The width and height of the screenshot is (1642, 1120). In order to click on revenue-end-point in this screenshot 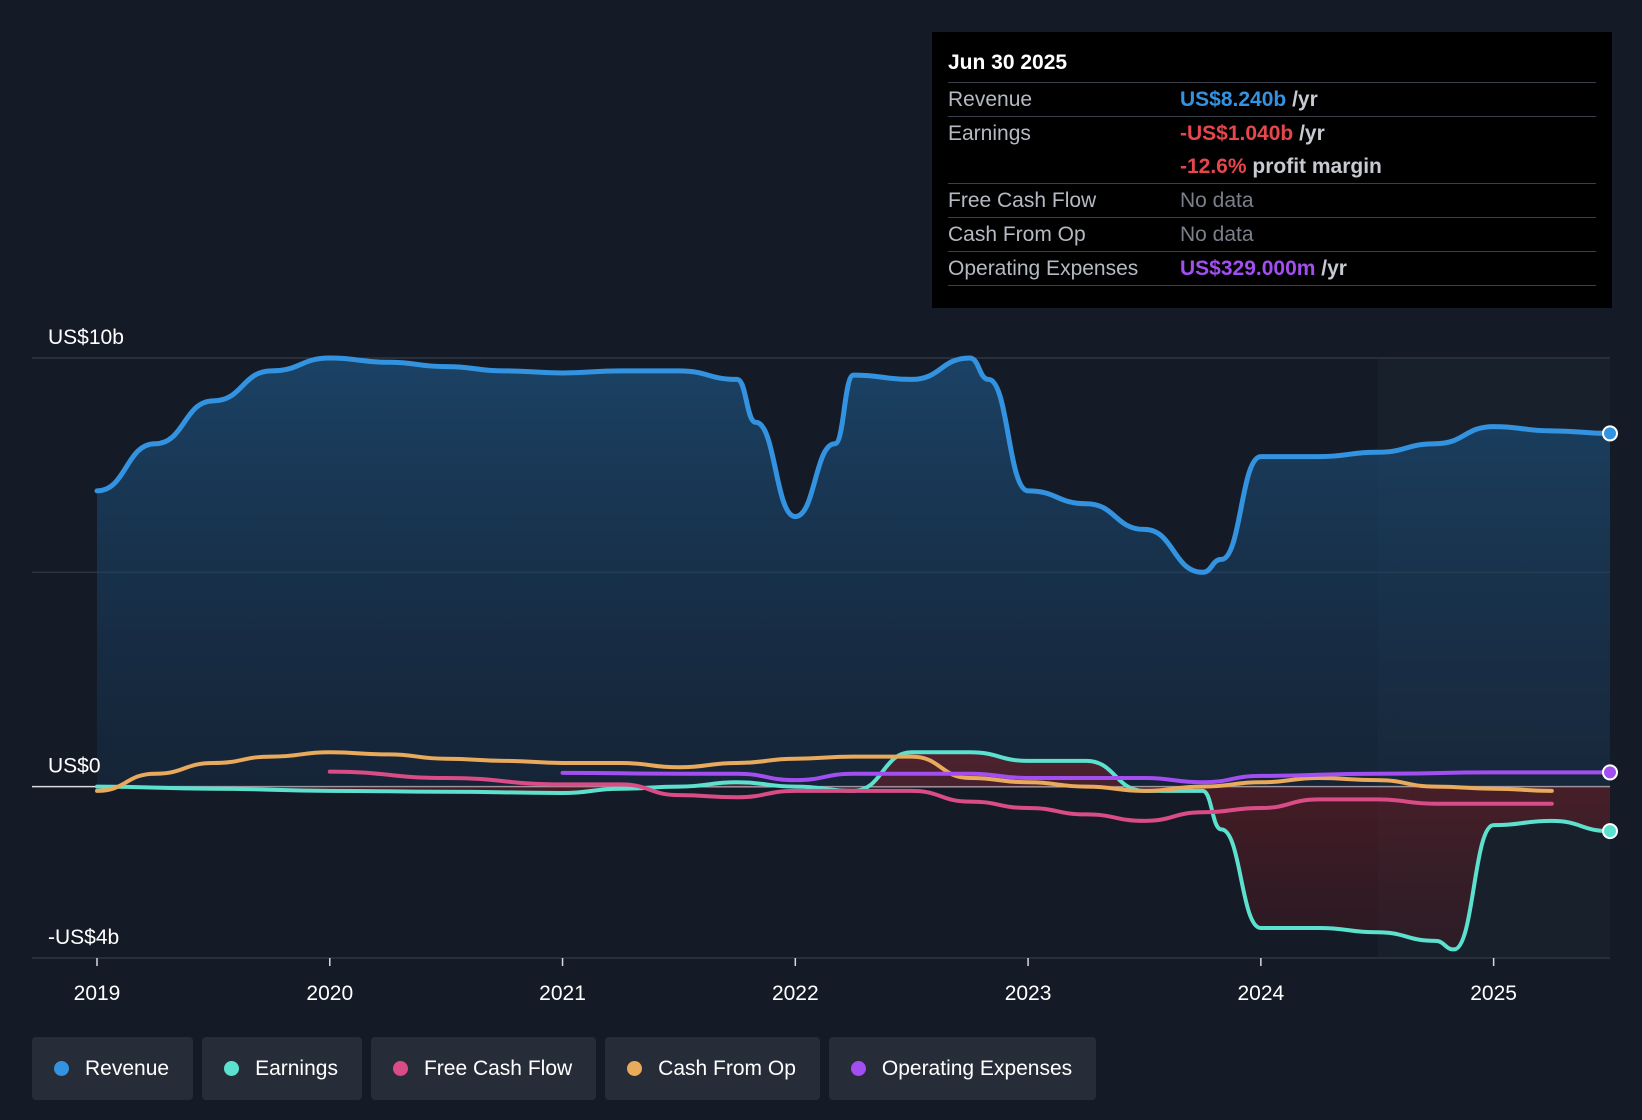, I will do `click(1610, 433)`.